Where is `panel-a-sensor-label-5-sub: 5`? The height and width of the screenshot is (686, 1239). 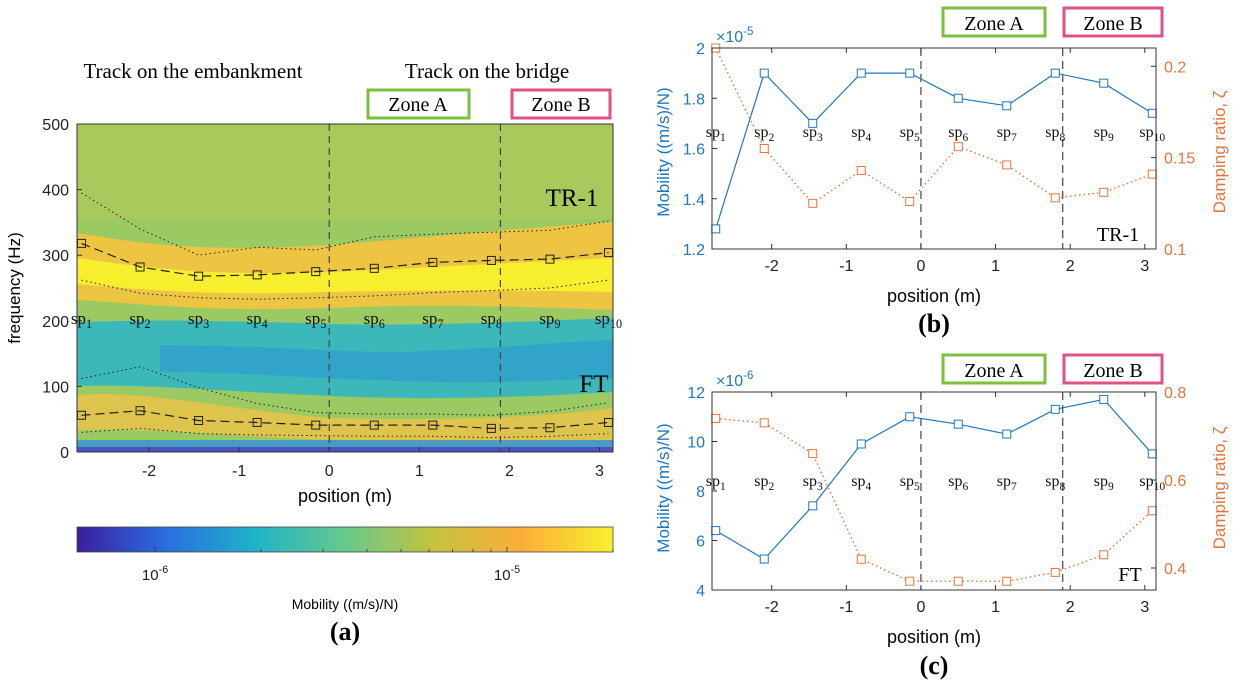
panel-a-sensor-label-5-sub: 5 is located at coordinates (323, 324).